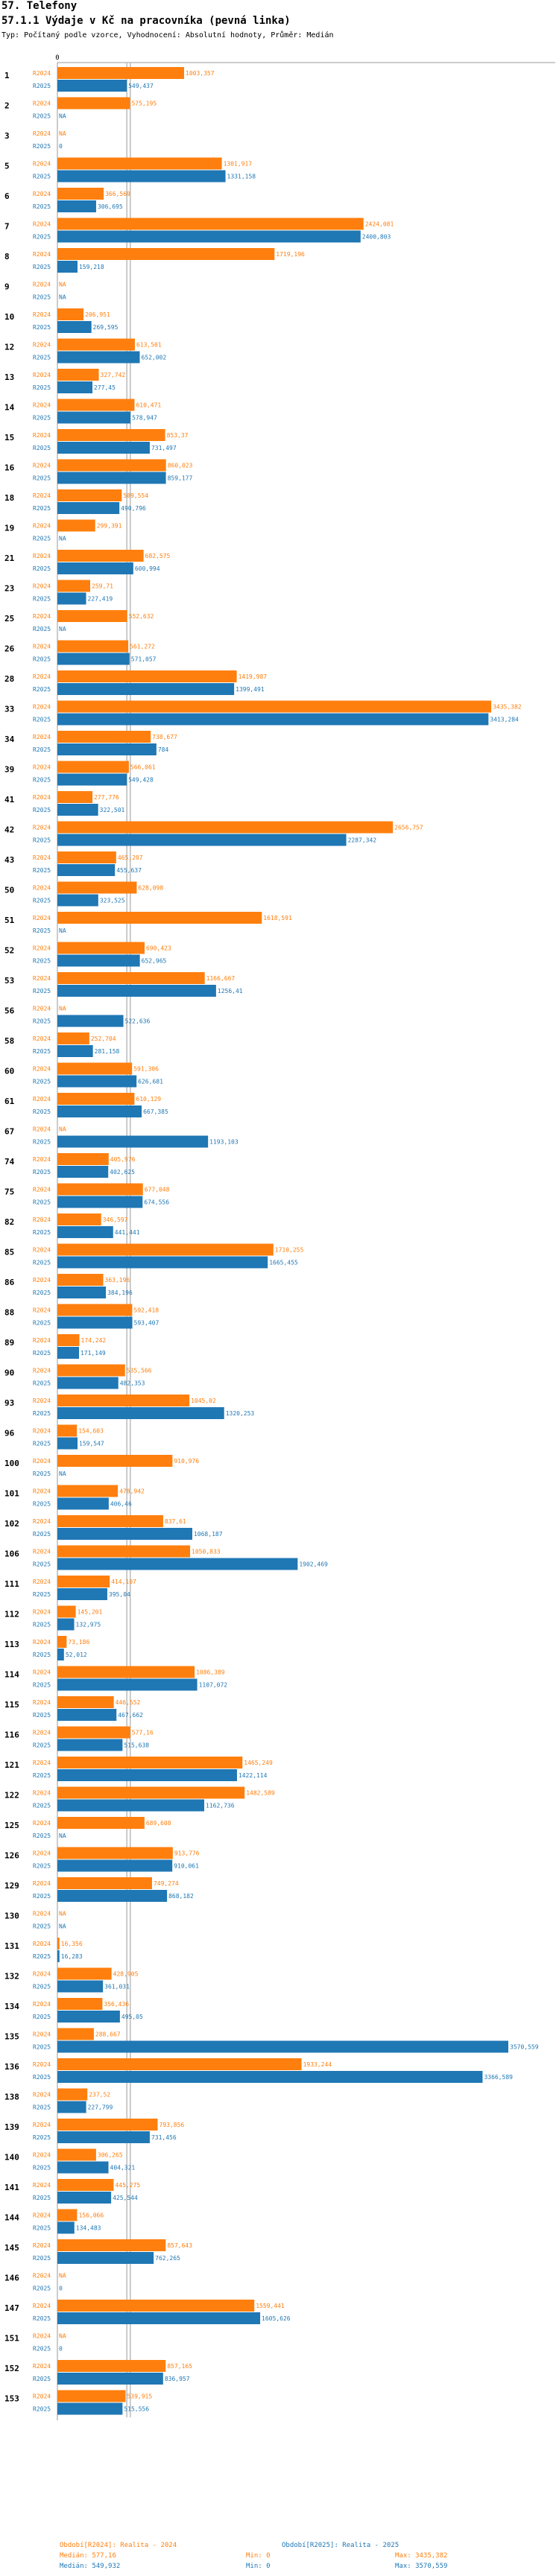 Image resolution: width=559 pixels, height=2576 pixels. I want to click on legend-r2024-median: Medián: 577,16, so click(88, 2556).